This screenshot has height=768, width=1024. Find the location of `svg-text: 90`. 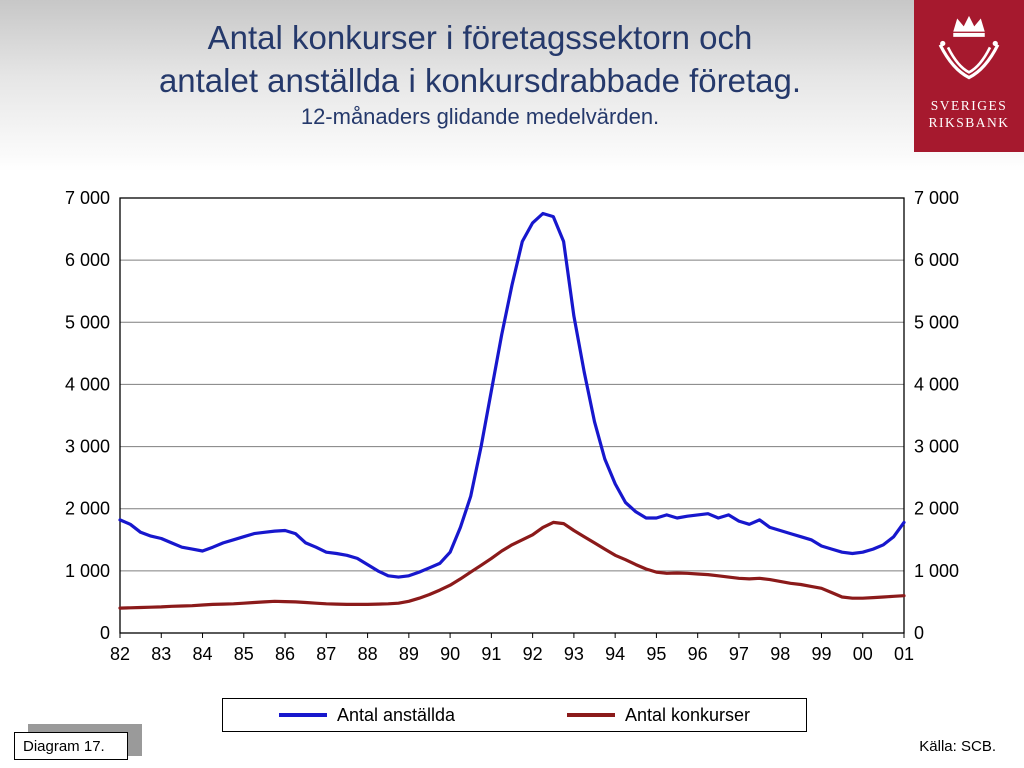

svg-text: 90 is located at coordinates (450, 654).